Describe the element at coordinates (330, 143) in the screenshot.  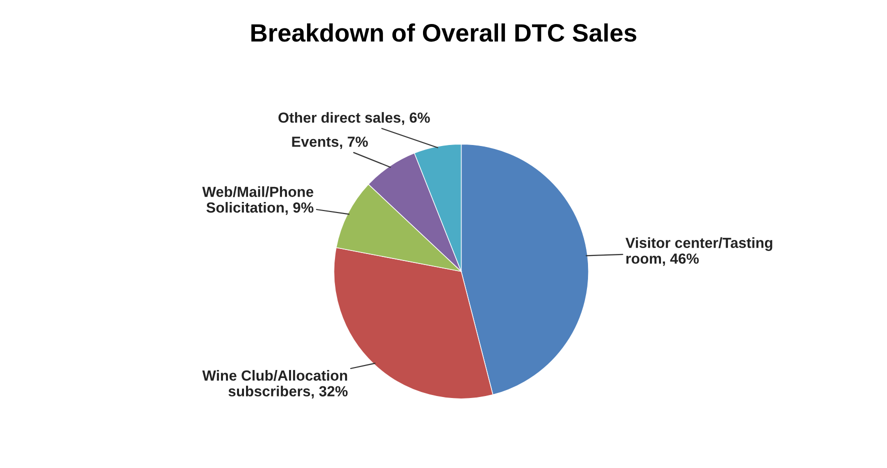
I see `slice-label: Events, 7%` at that location.